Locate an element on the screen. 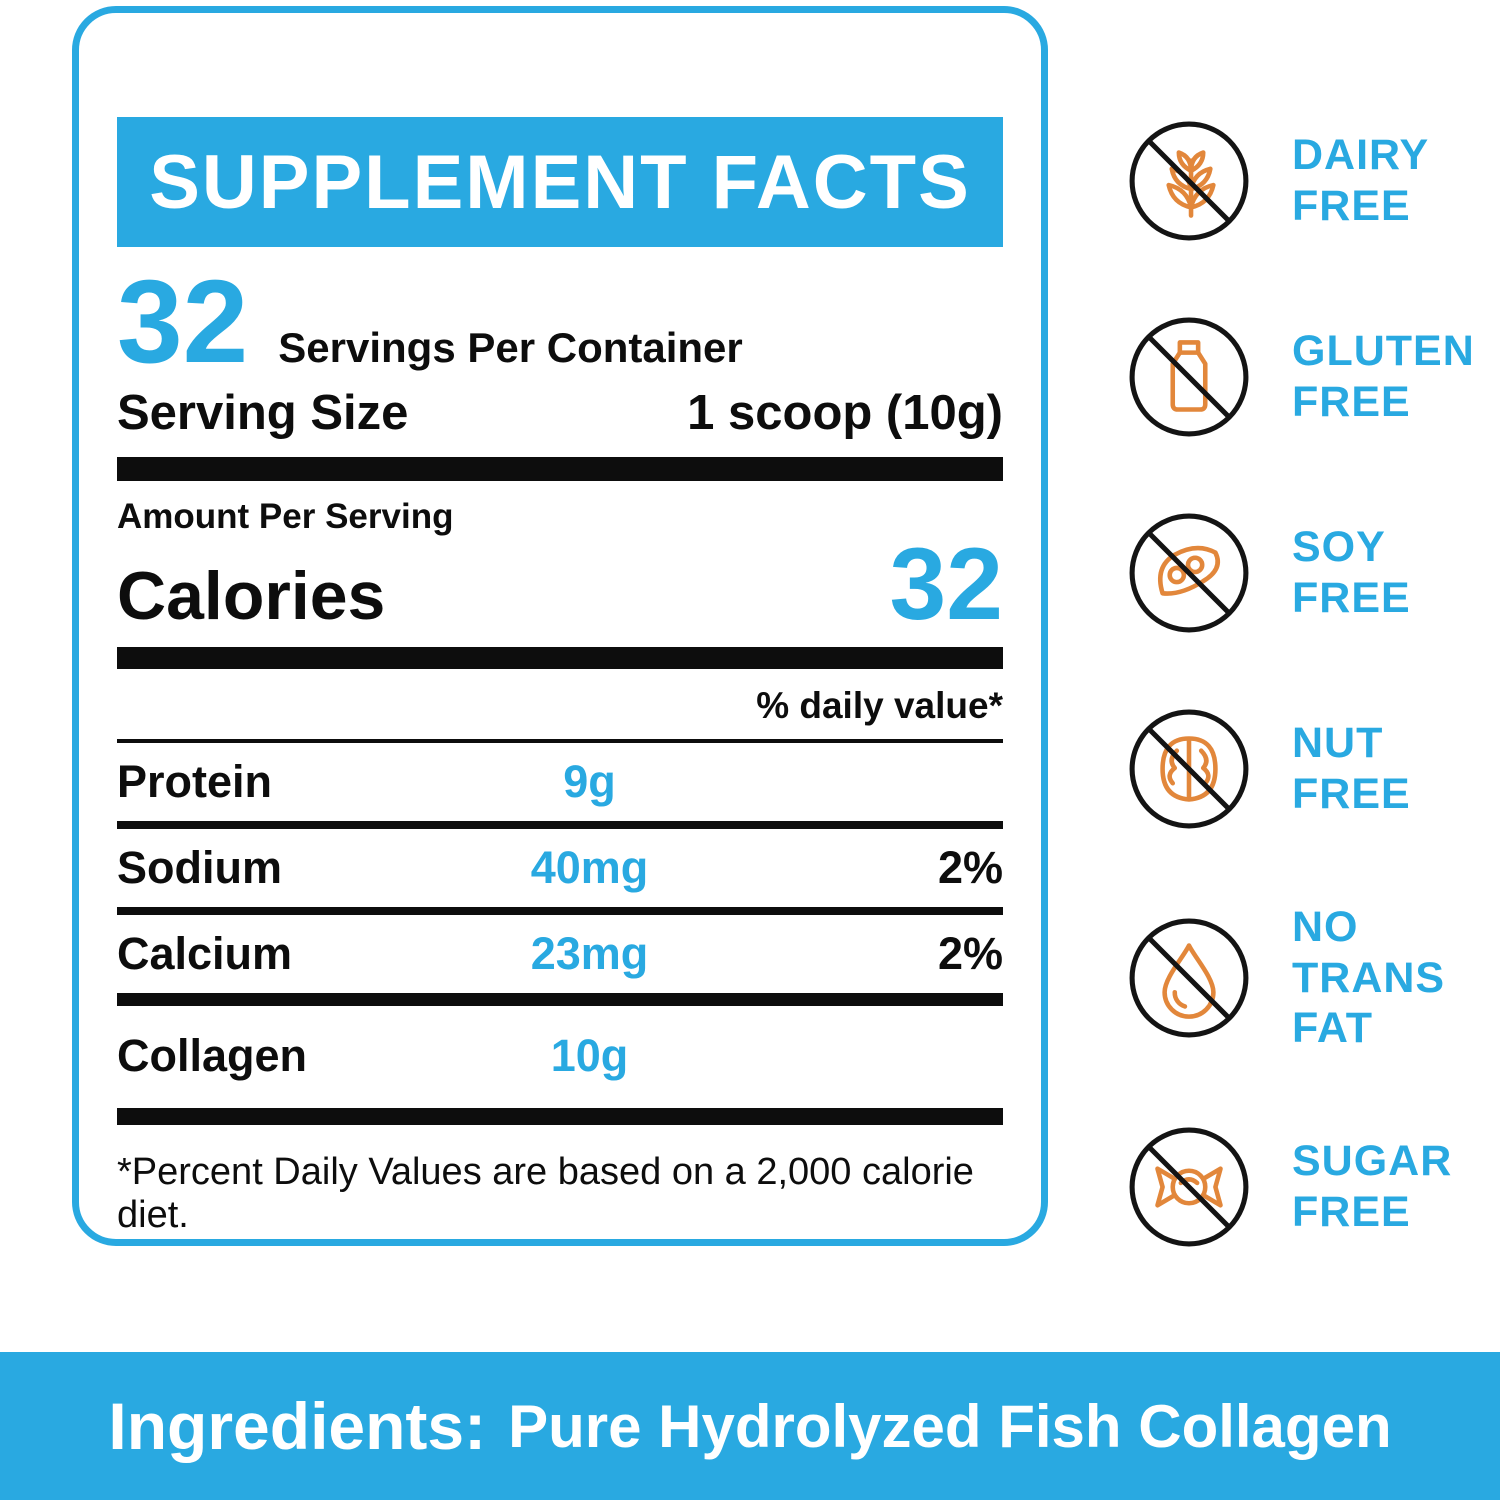  panel-title: SUPPLEMENT FACTS is located at coordinates (560, 182).